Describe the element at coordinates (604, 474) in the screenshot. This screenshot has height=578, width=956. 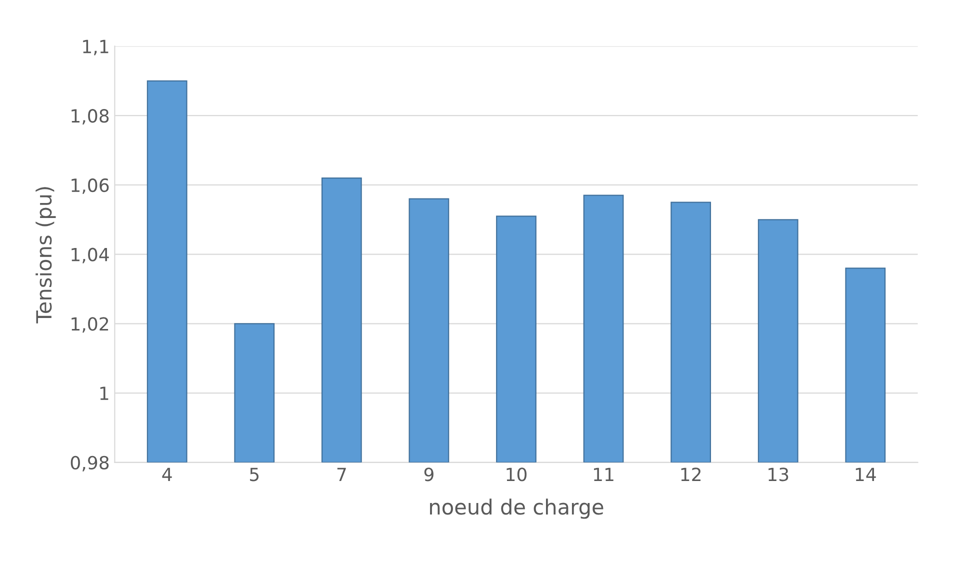
I see `x-tick-label: 11` at that location.